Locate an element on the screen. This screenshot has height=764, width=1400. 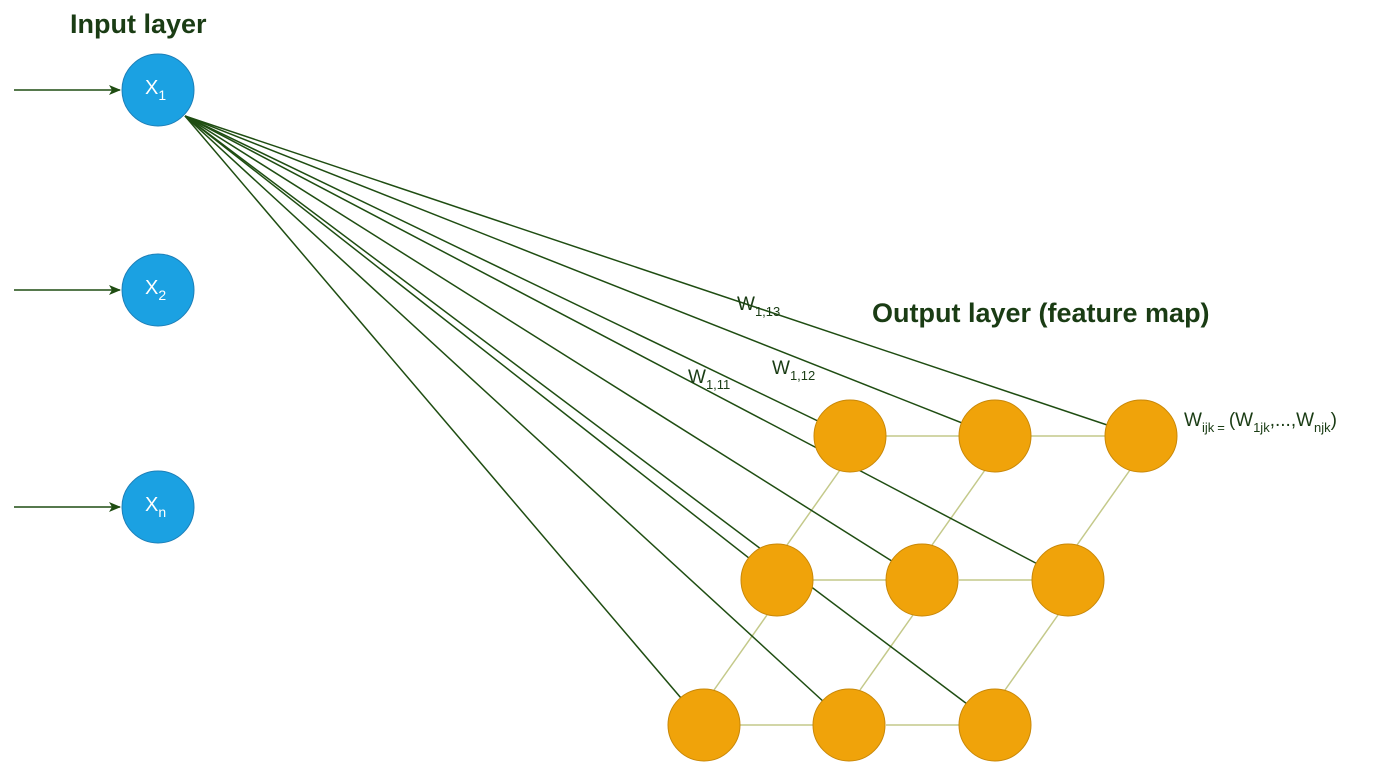
weight-vector-formula: Wijk = (W1jk,...,Wnjk) is located at coordinates (1260, 422).